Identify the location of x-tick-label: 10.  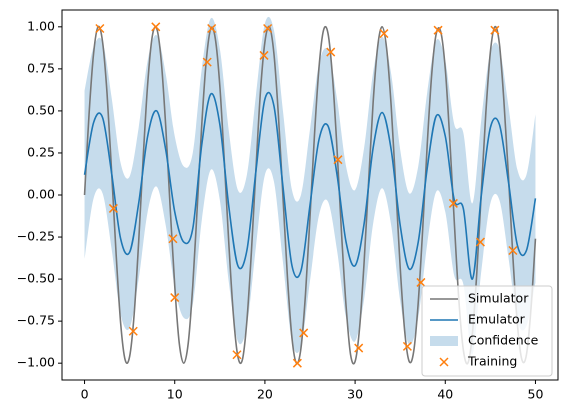
(175, 394).